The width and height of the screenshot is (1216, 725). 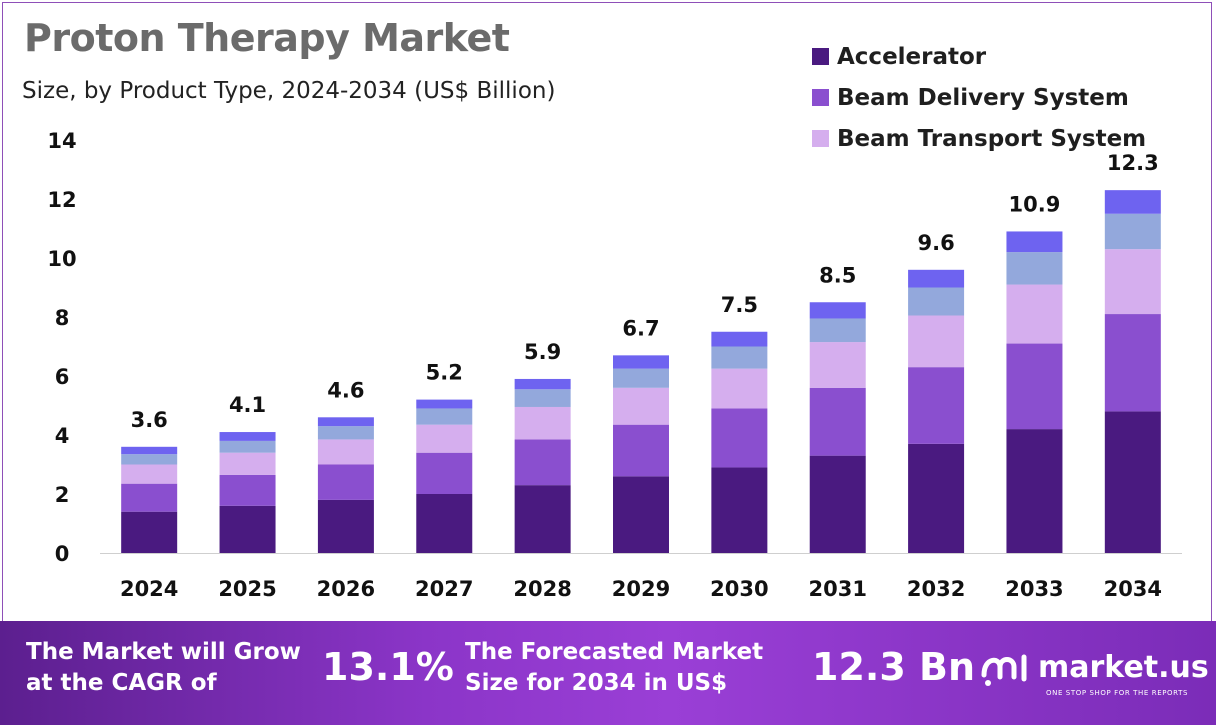 I want to click on bar-total-label: 7.5, so click(x=739, y=305).